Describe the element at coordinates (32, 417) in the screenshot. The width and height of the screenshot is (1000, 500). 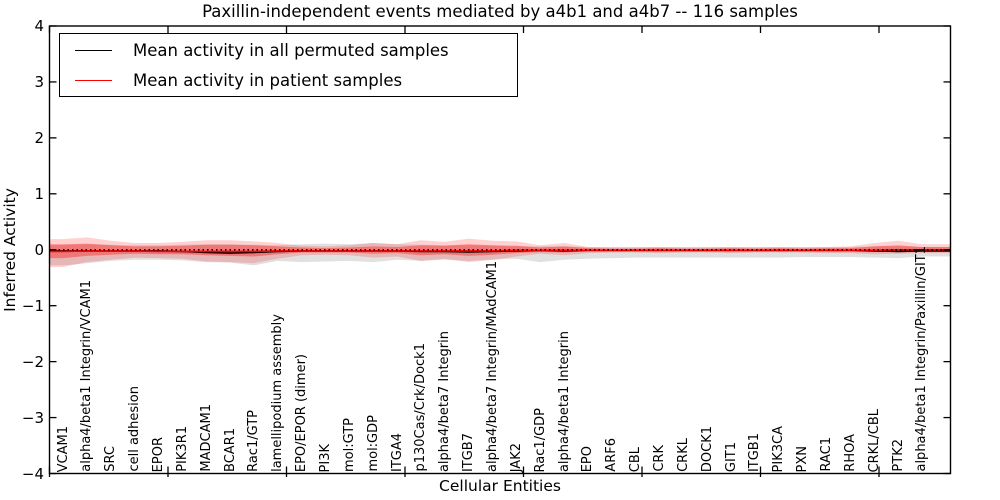
I see `y-tick-label: −3` at that location.